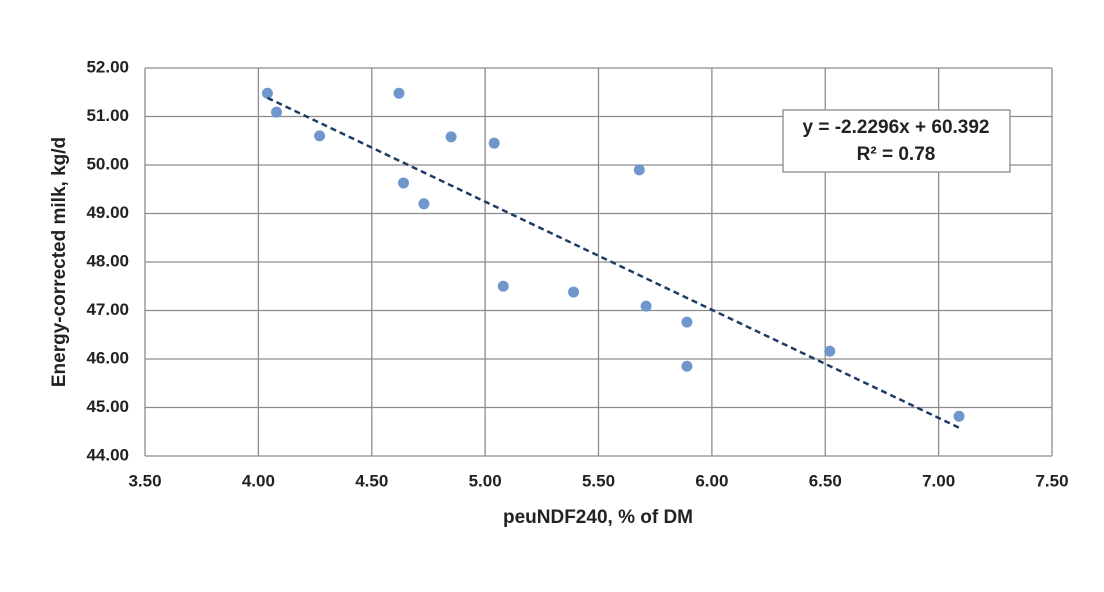  What do you see at coordinates (1051, 480) in the screenshot?
I see `x-tick-label: 7.50` at bounding box center [1051, 480].